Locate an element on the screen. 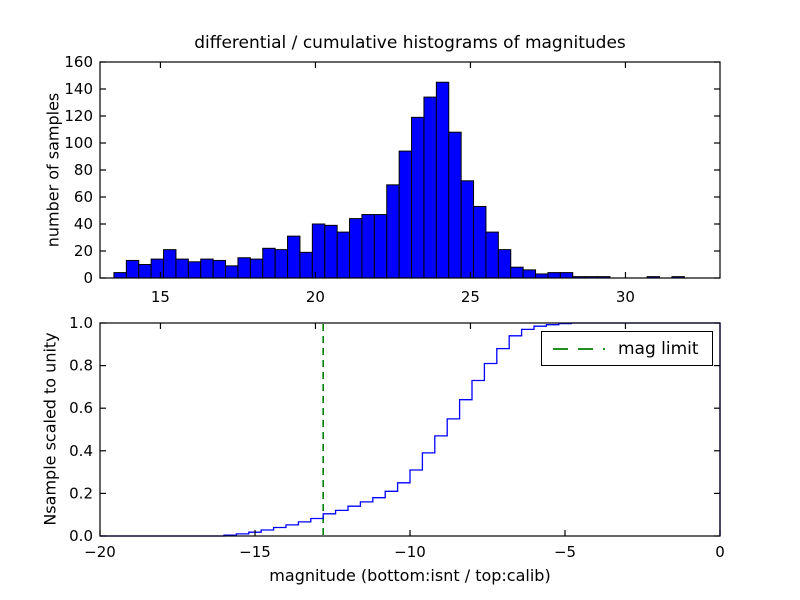 The width and height of the screenshot is (800, 600). bottom-y-tick-label: 1.0 is located at coordinates (81, 323).